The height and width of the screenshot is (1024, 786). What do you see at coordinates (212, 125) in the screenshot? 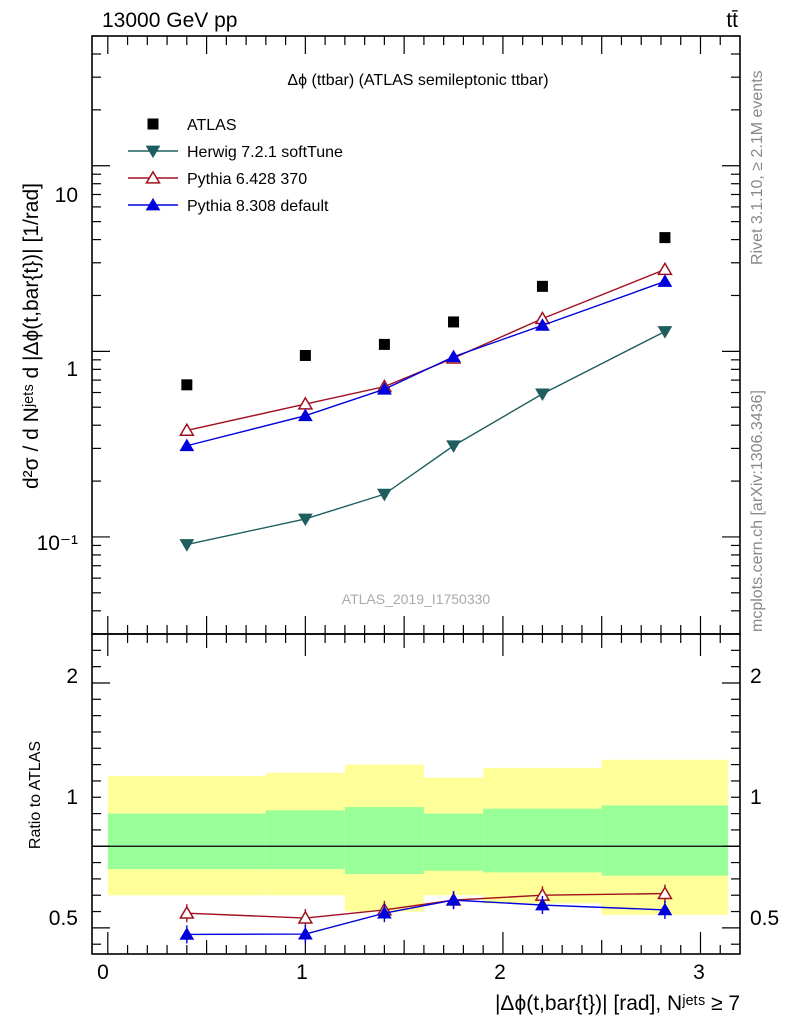
I see `legend-label-0: ATLAS` at bounding box center [212, 125].